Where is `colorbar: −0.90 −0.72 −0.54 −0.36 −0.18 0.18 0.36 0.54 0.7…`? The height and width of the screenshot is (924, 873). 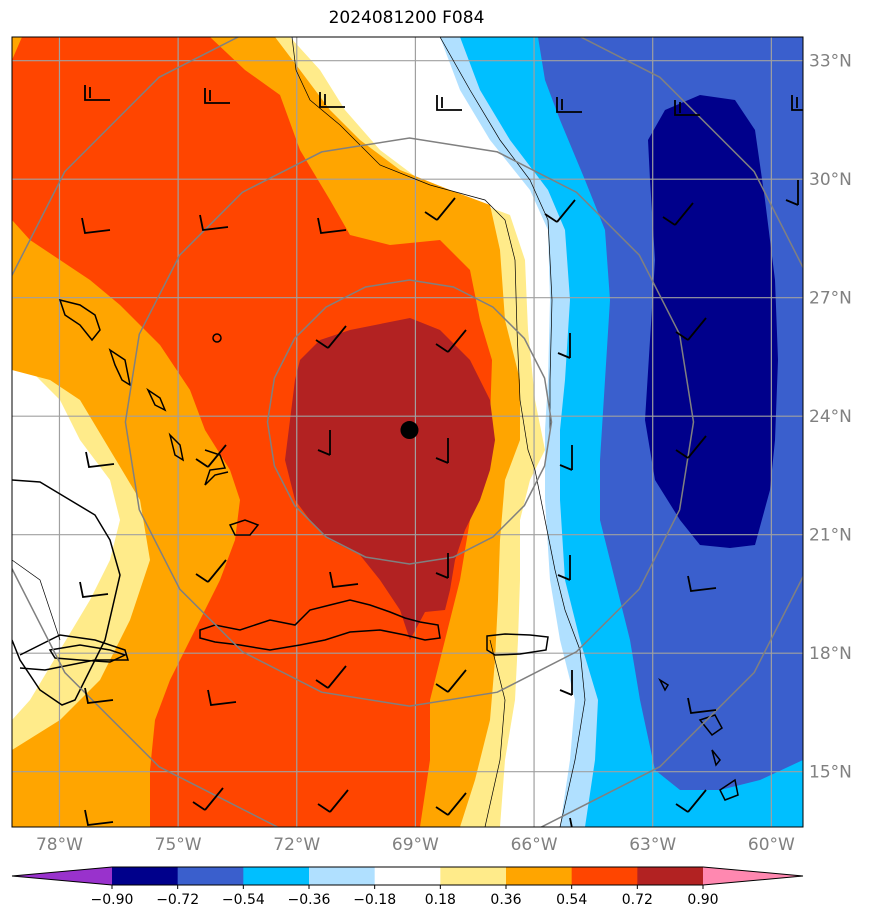 colorbar: −0.90 −0.72 −0.54 −0.36 −0.18 0.18 0.36 0.54 0.7… is located at coordinates (407, 887).